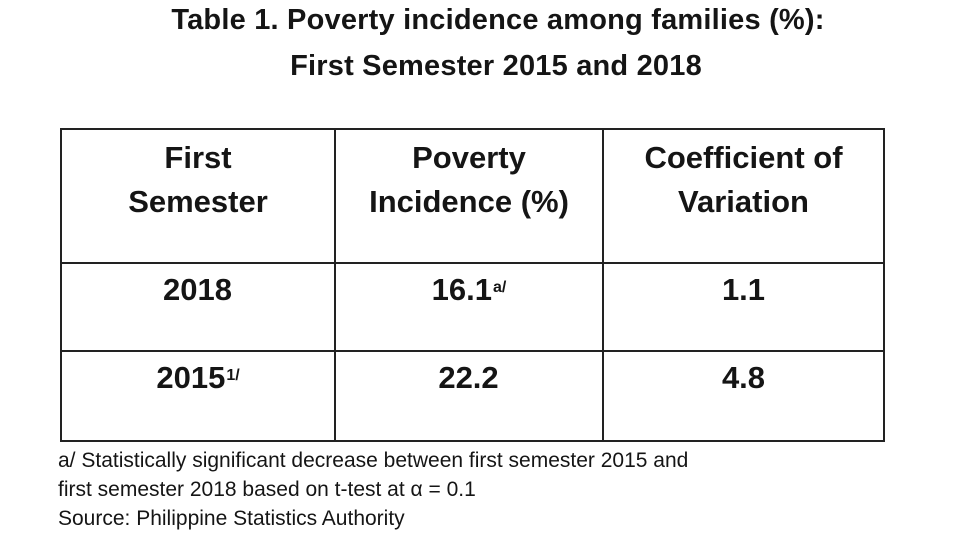 This screenshot has width=960, height=540. What do you see at coordinates (743, 289) in the screenshot?
I see `cv-value: 1.1` at bounding box center [743, 289].